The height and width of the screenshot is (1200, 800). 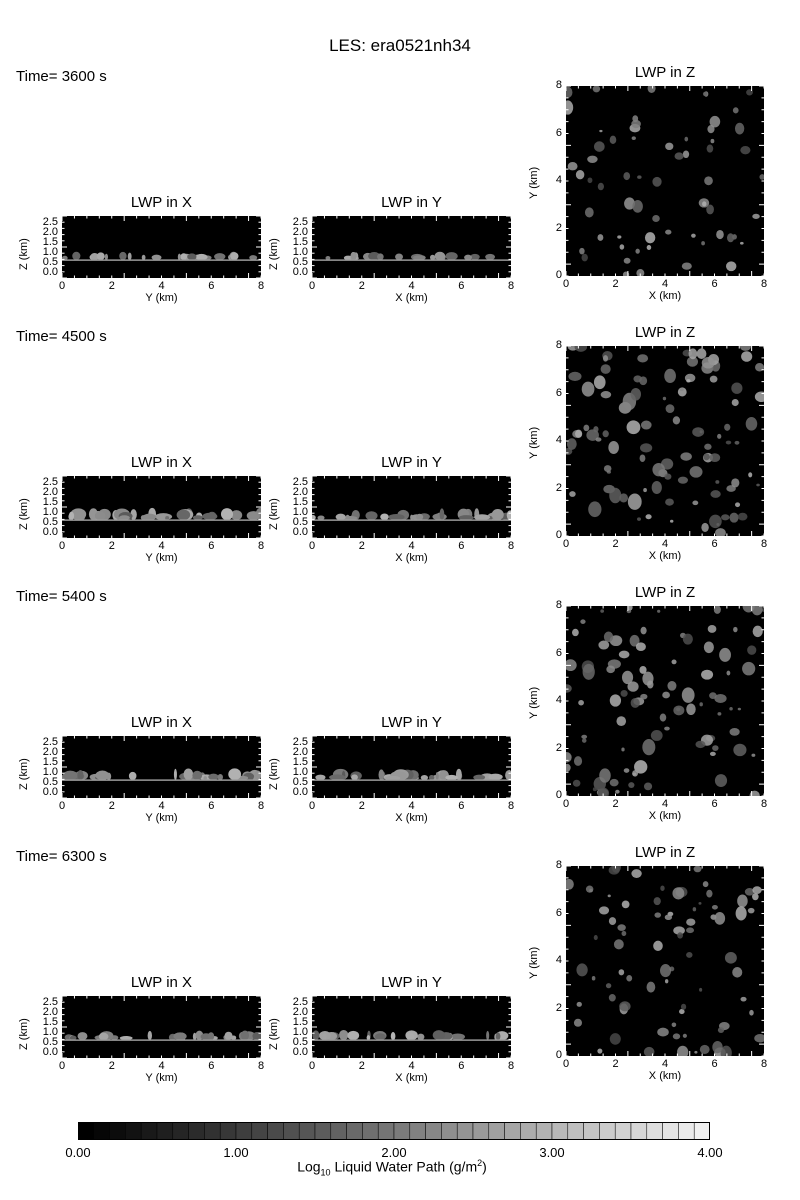 What do you see at coordinates (558, 700) in the screenshot?
I see `y-tick-label: 4` at bounding box center [558, 700].